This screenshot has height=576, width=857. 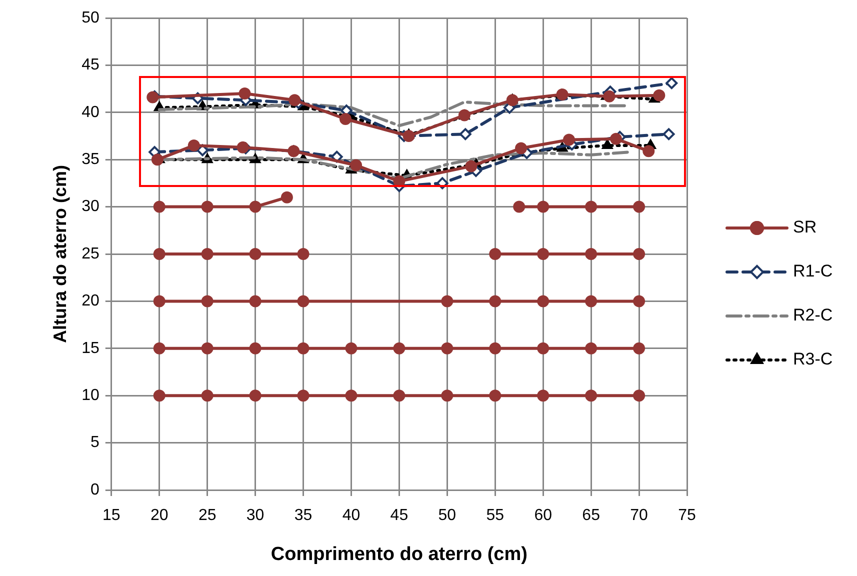 I want to click on legend-label: R2-C, so click(x=813, y=315).